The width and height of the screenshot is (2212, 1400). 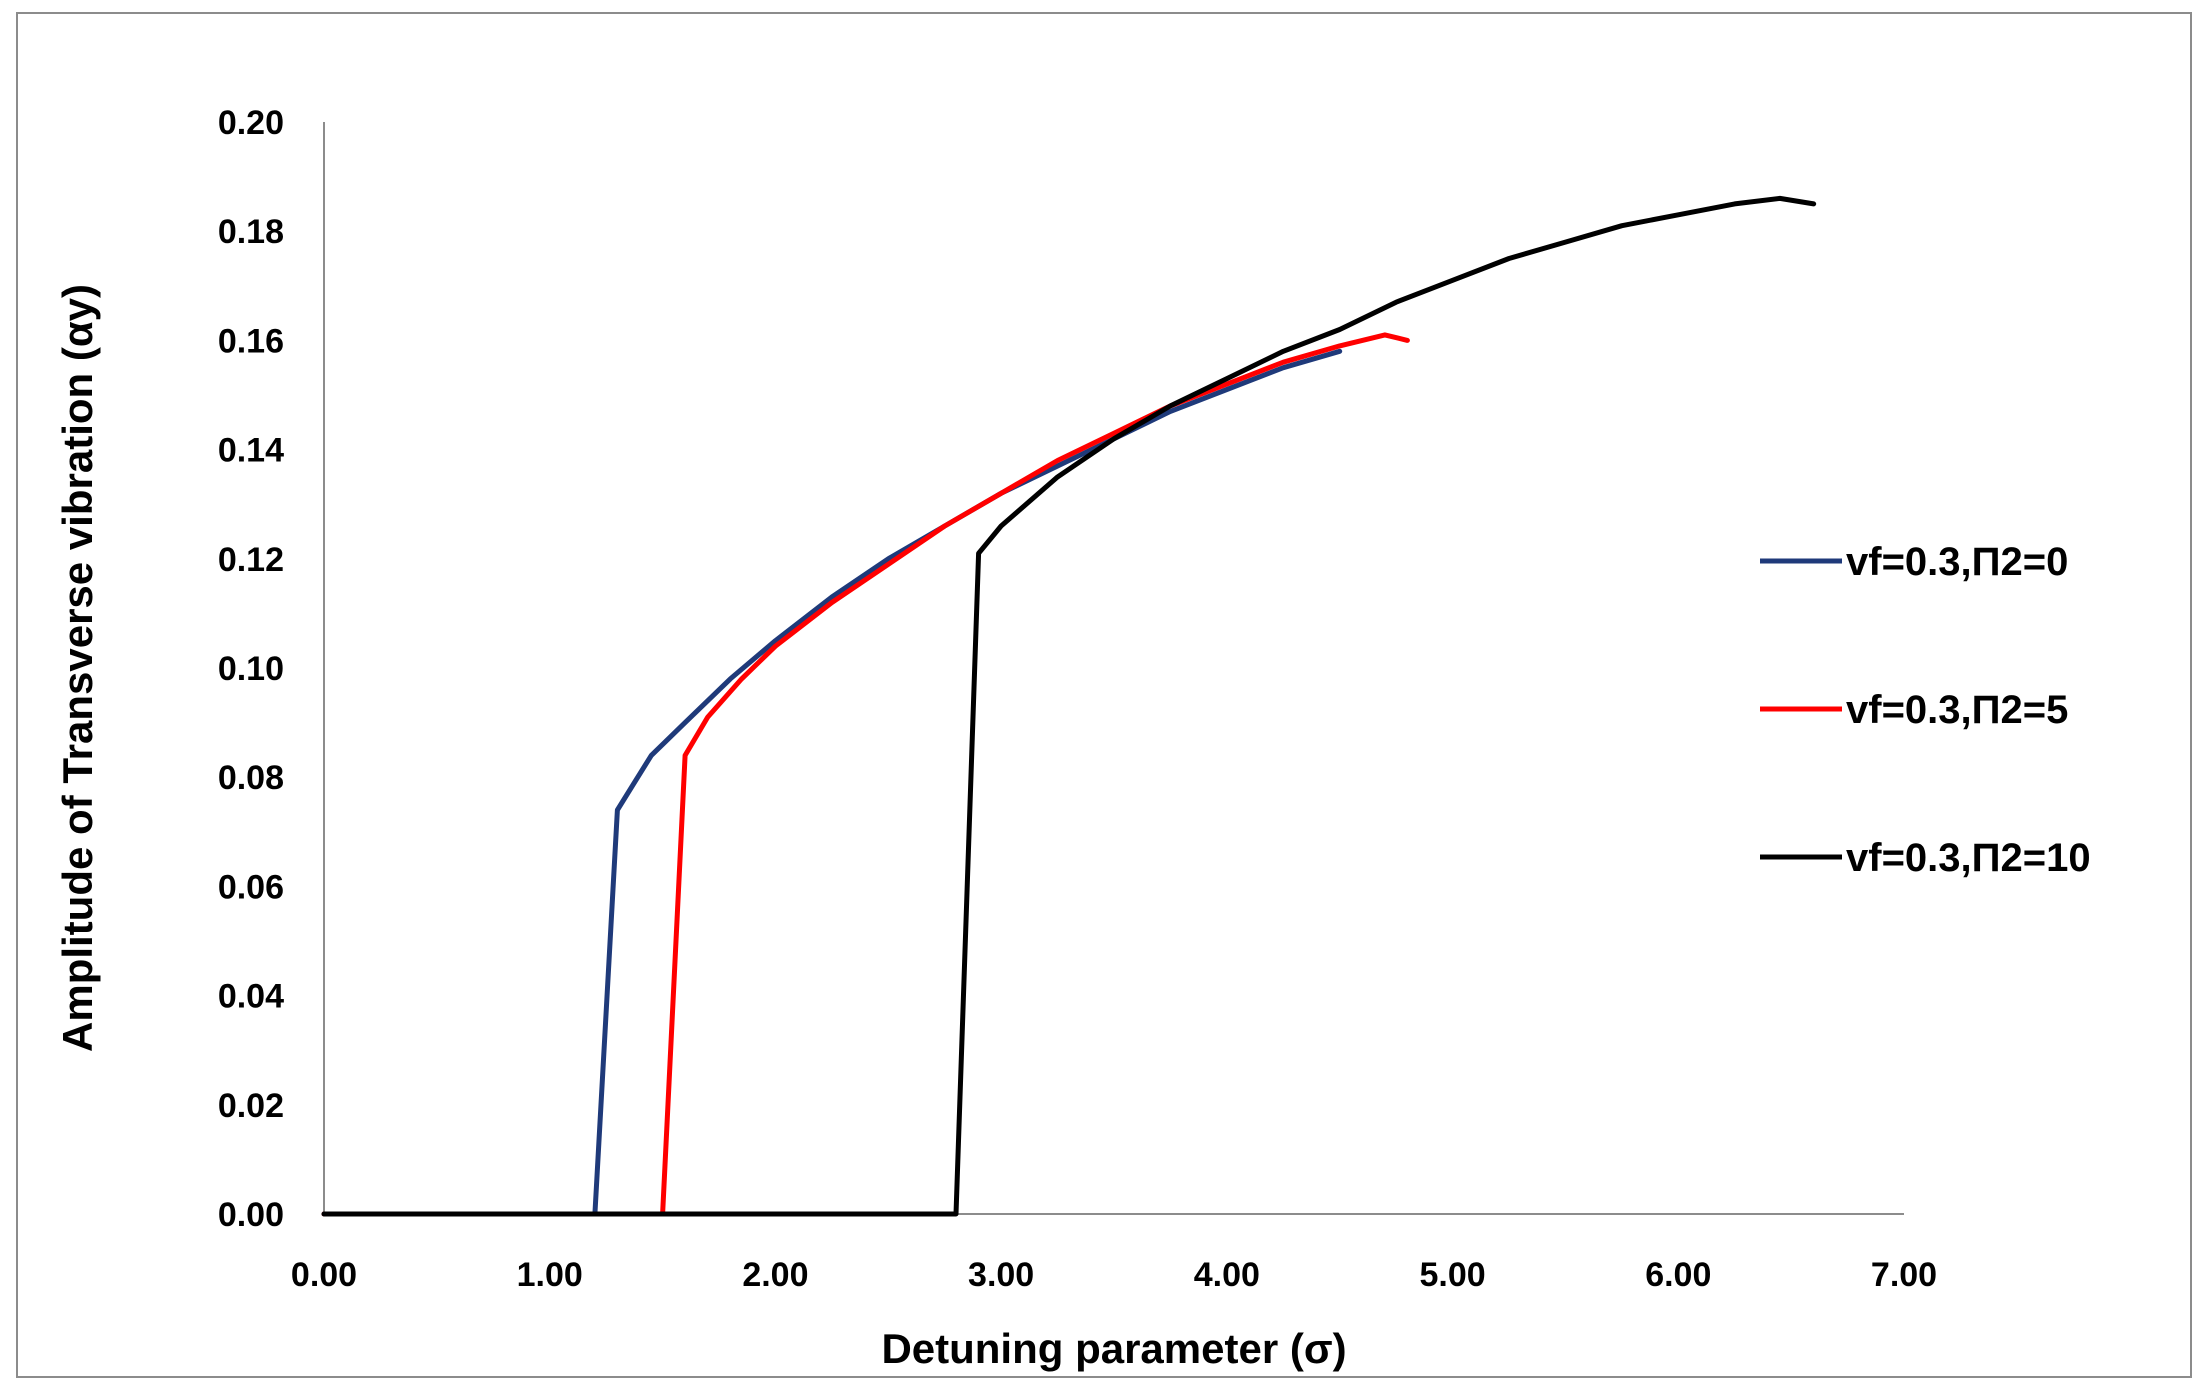 What do you see at coordinates (1227, 1275) in the screenshot?
I see `x-tick-label: 4.00` at bounding box center [1227, 1275].